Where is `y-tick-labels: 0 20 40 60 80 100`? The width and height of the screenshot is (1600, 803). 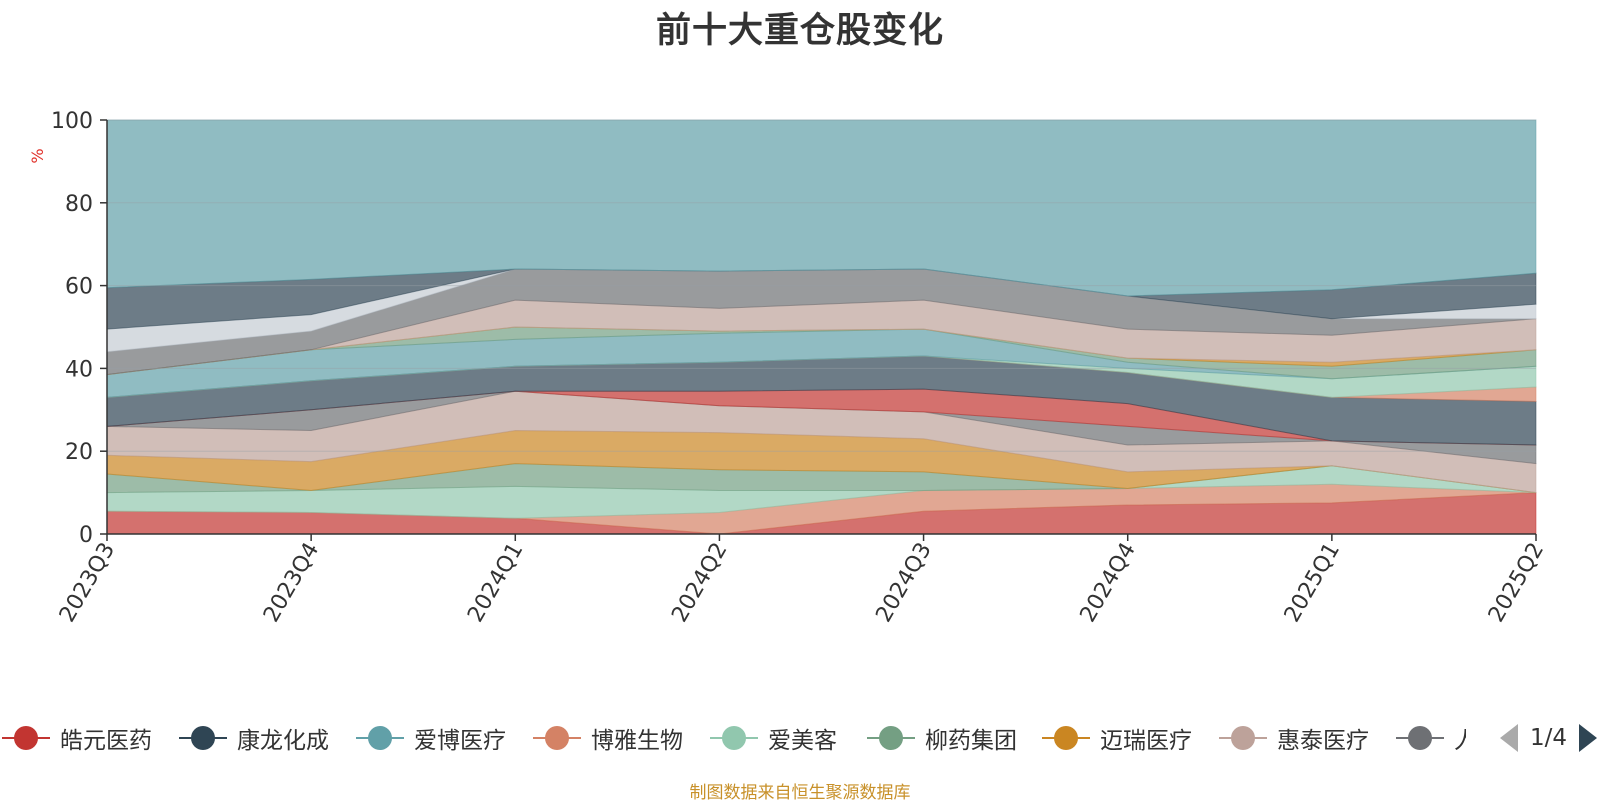
y-tick-labels: 0 20 40 60 80 100 is located at coordinates (72, 328).